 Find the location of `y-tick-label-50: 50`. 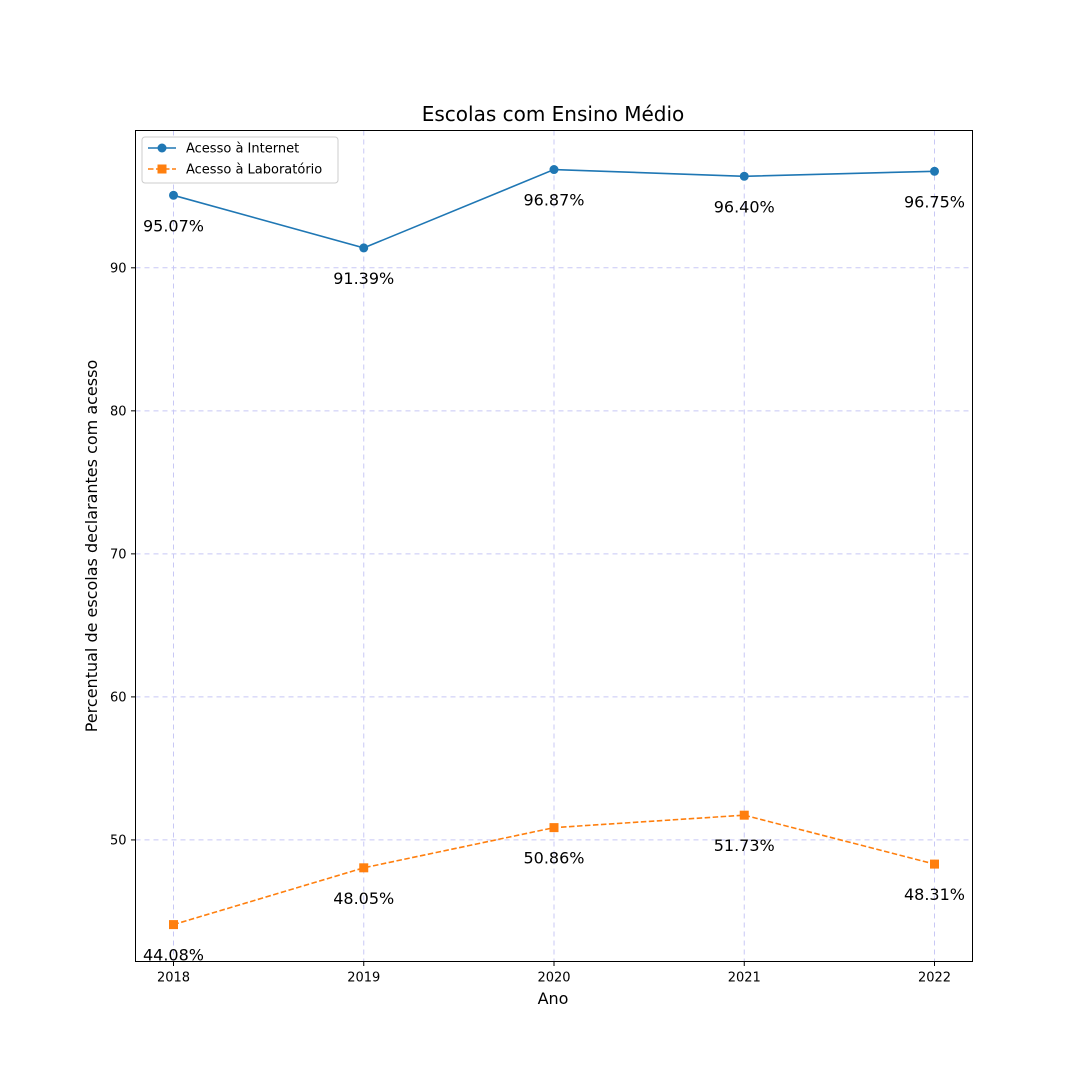

y-tick-label-50: 50 is located at coordinates (118, 840).